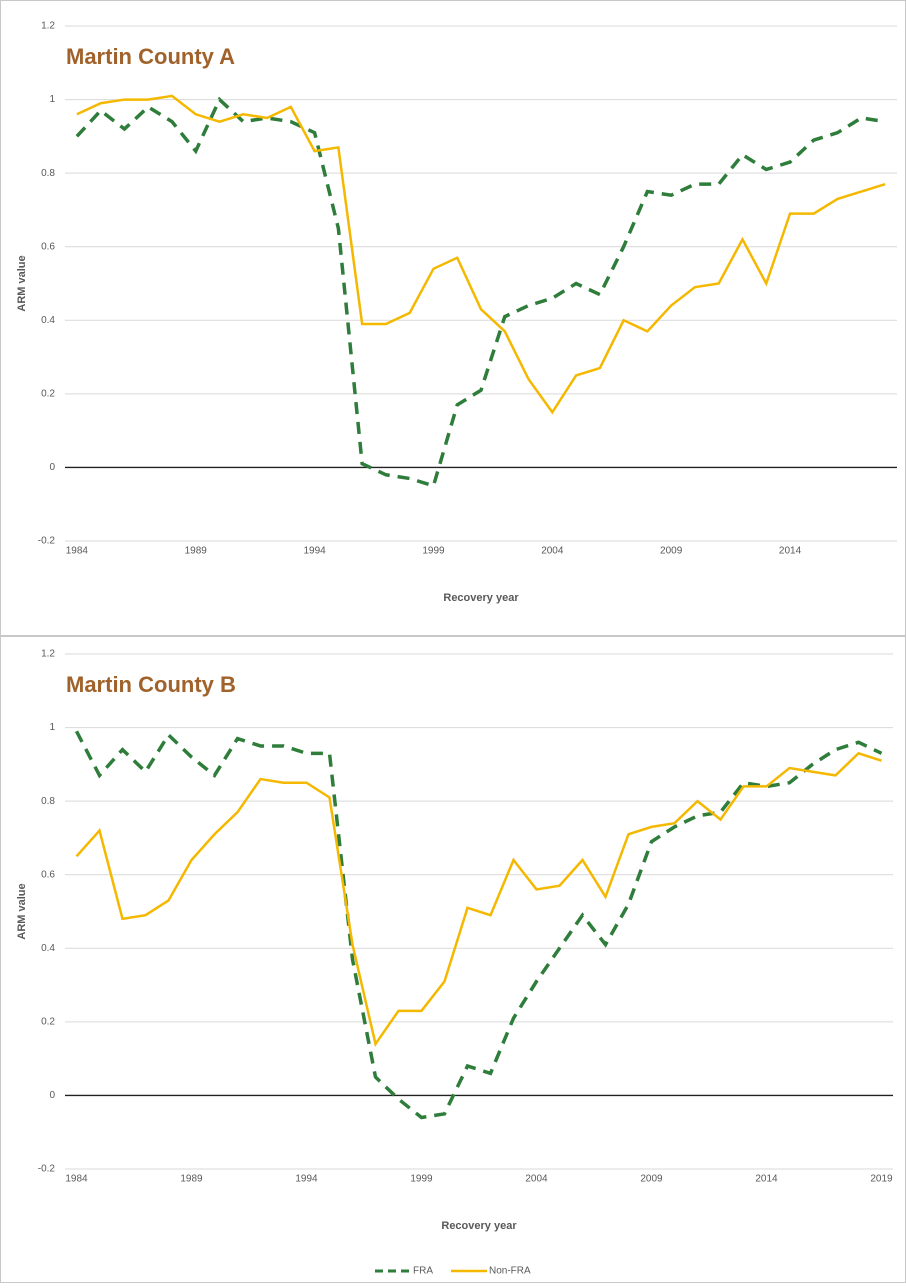  Describe the element at coordinates (150, 56) in the screenshot. I see `chart-title: Martin County A` at that location.